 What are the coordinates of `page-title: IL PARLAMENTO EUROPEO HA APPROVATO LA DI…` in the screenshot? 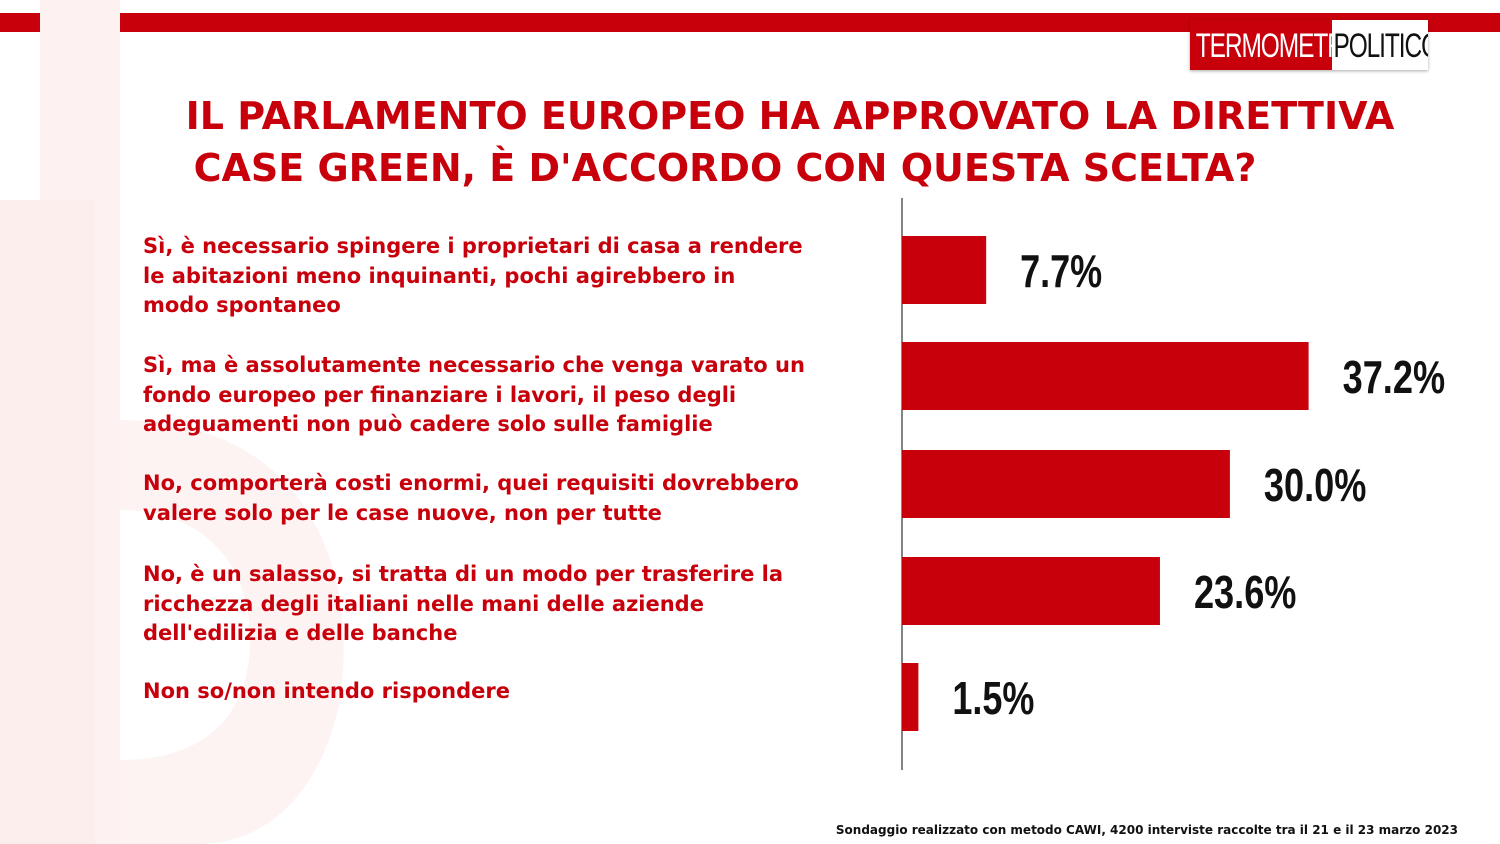 It's located at (780, 142).